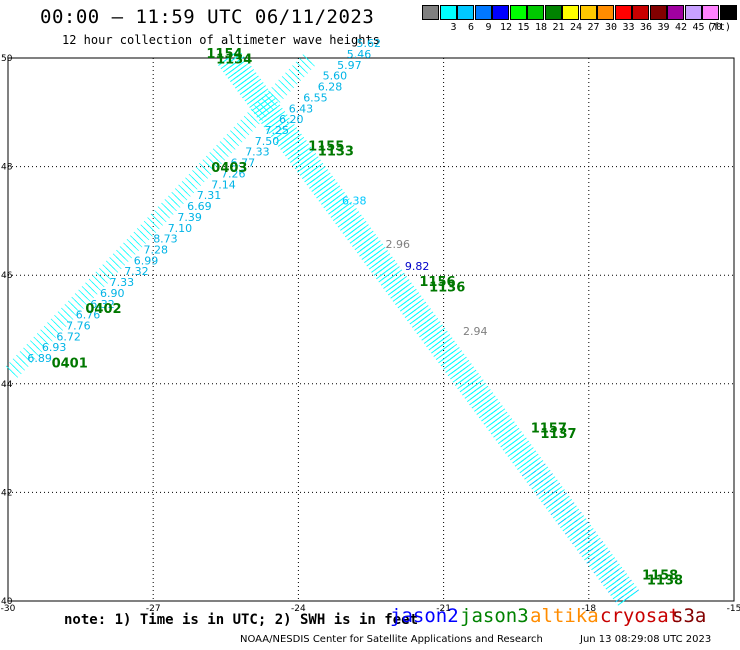 Image resolution: width=740 pixels, height=650 pixels. What do you see at coordinates (267, 141) in the screenshot?
I see `swh-label: 7.50` at bounding box center [267, 141].